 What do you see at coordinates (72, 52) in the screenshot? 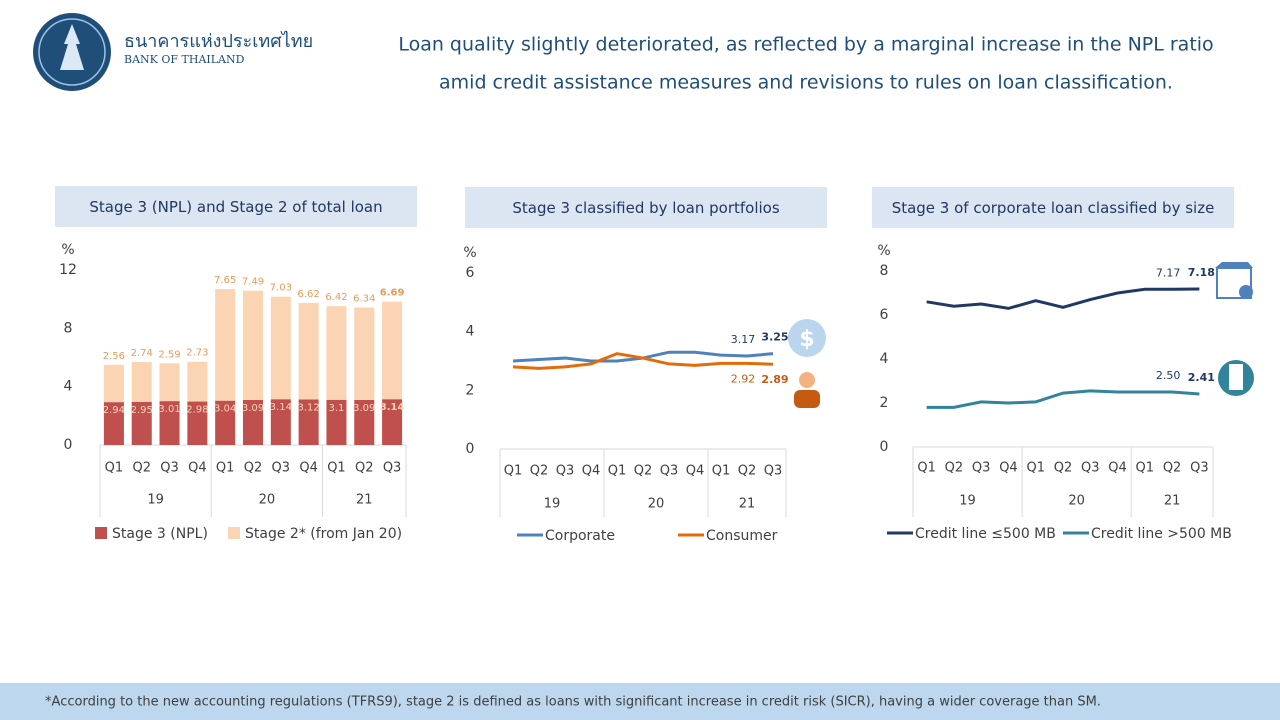
I see `logo` at bounding box center [72, 52].